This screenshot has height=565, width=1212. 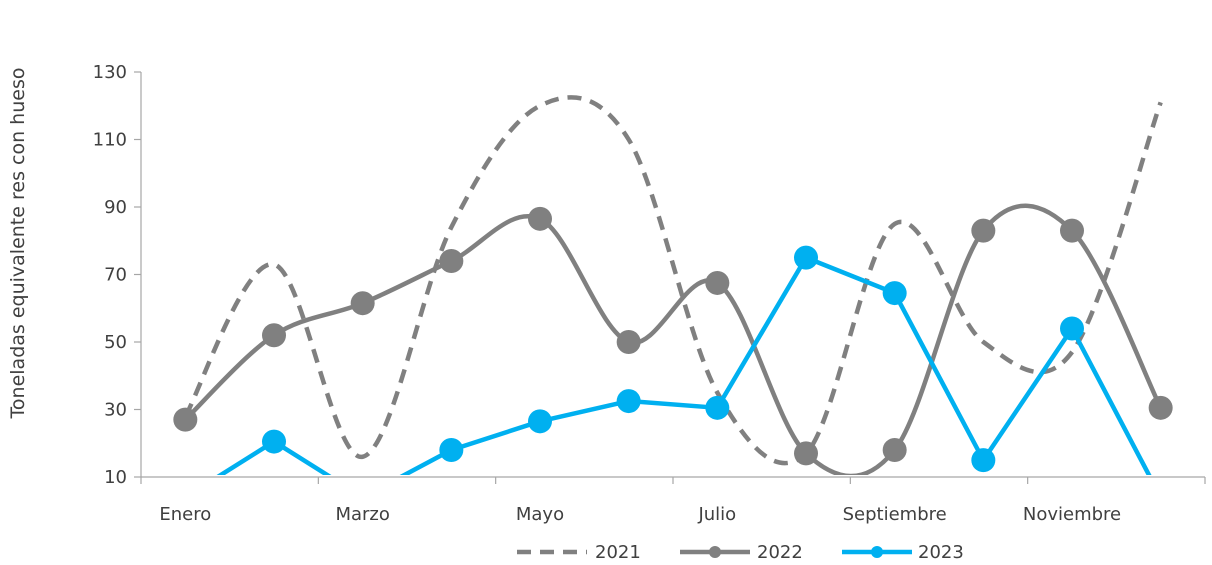 What do you see at coordinates (895, 514) in the screenshot?
I see `x-tick-label: Septiembre` at bounding box center [895, 514].